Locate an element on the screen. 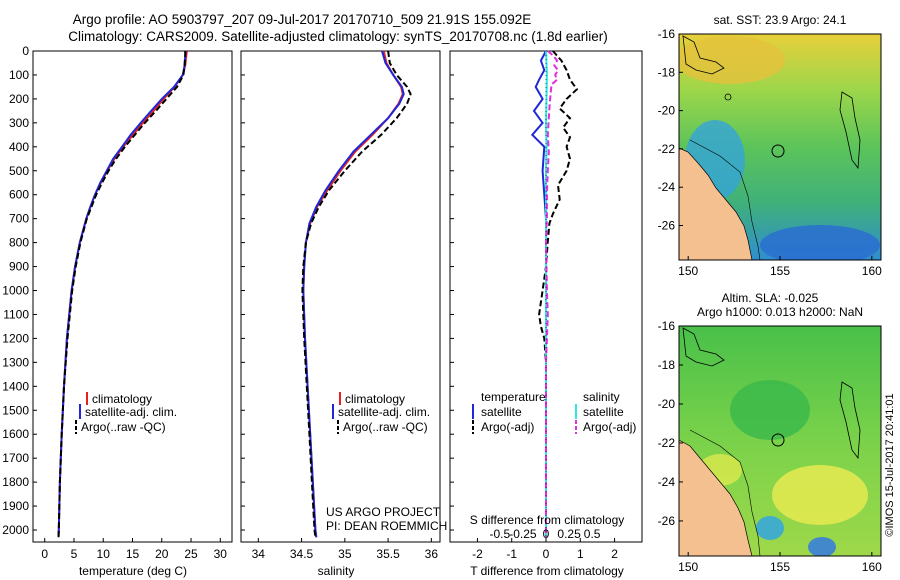 The image size is (900, 580). x-tick-label: 34 is located at coordinates (259, 554).